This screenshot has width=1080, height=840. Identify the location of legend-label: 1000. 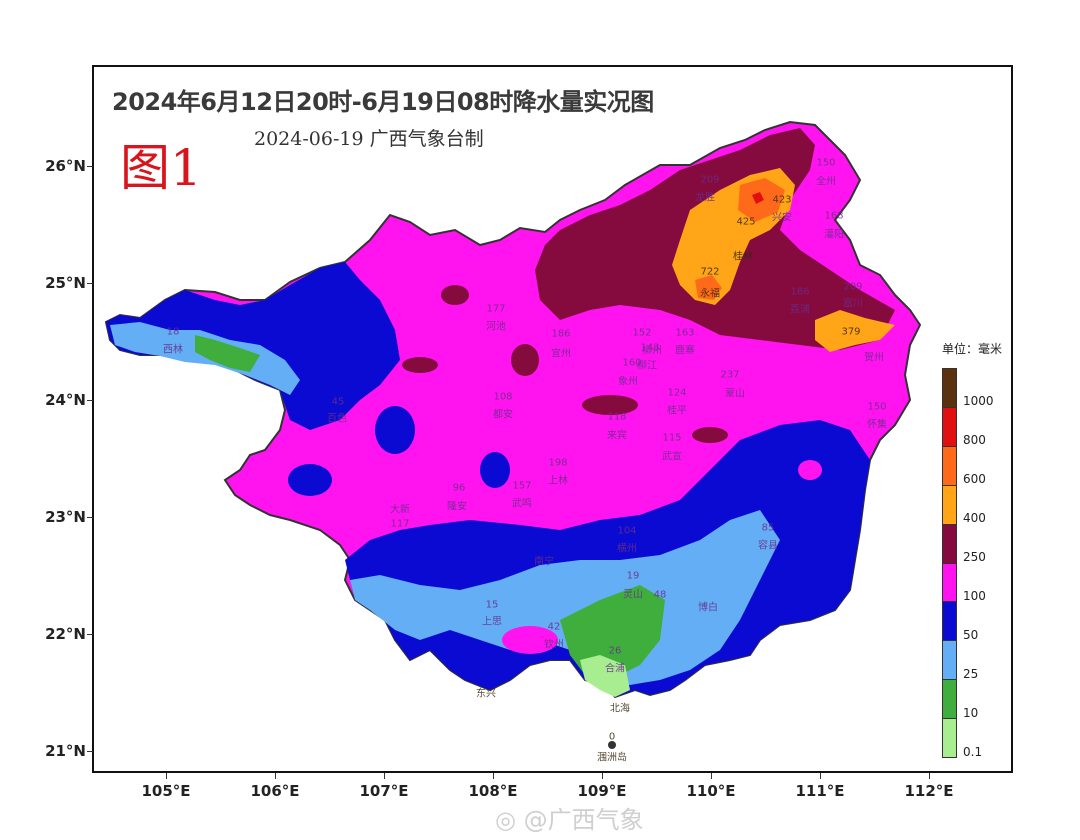
(978, 401).